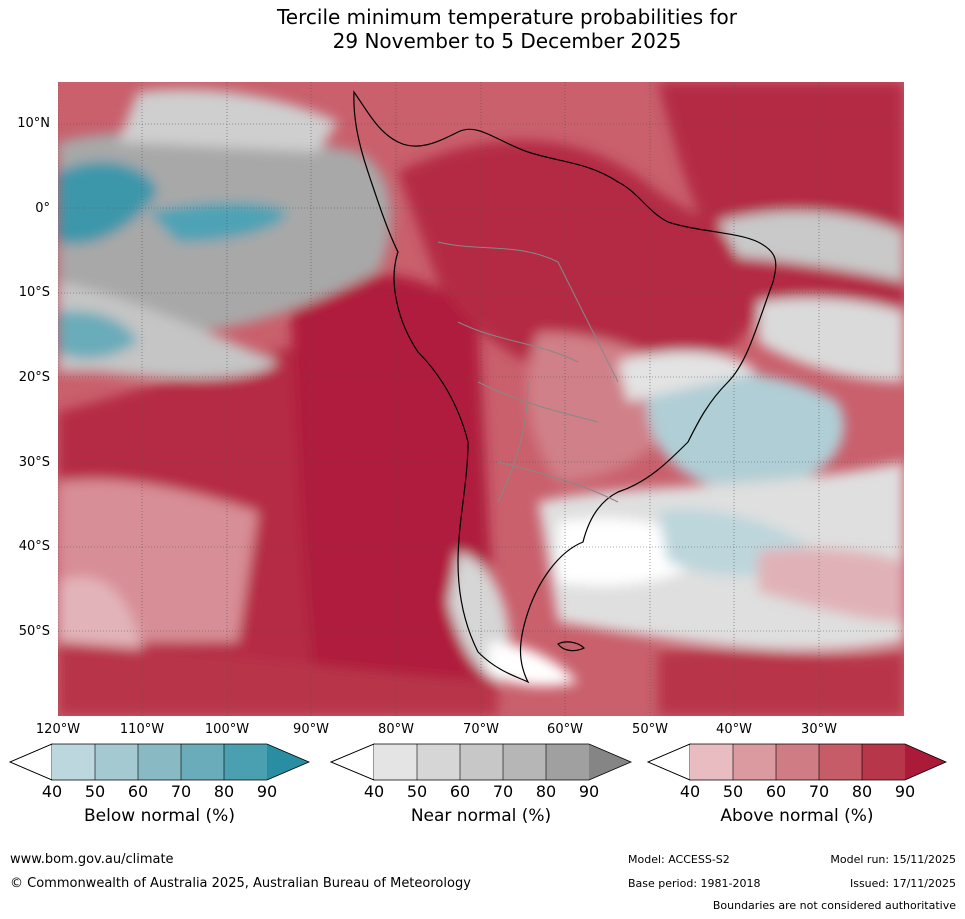 The height and width of the screenshot is (919, 965). Describe the element at coordinates (776, 791) in the screenshot. I see `above-tick-60: 60` at that location.